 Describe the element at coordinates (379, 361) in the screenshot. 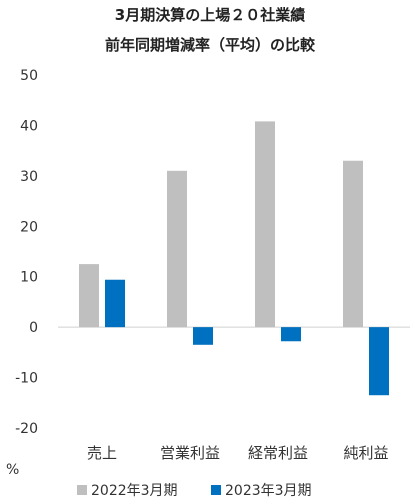

I see `bar-純利益-2023年3月期` at that location.